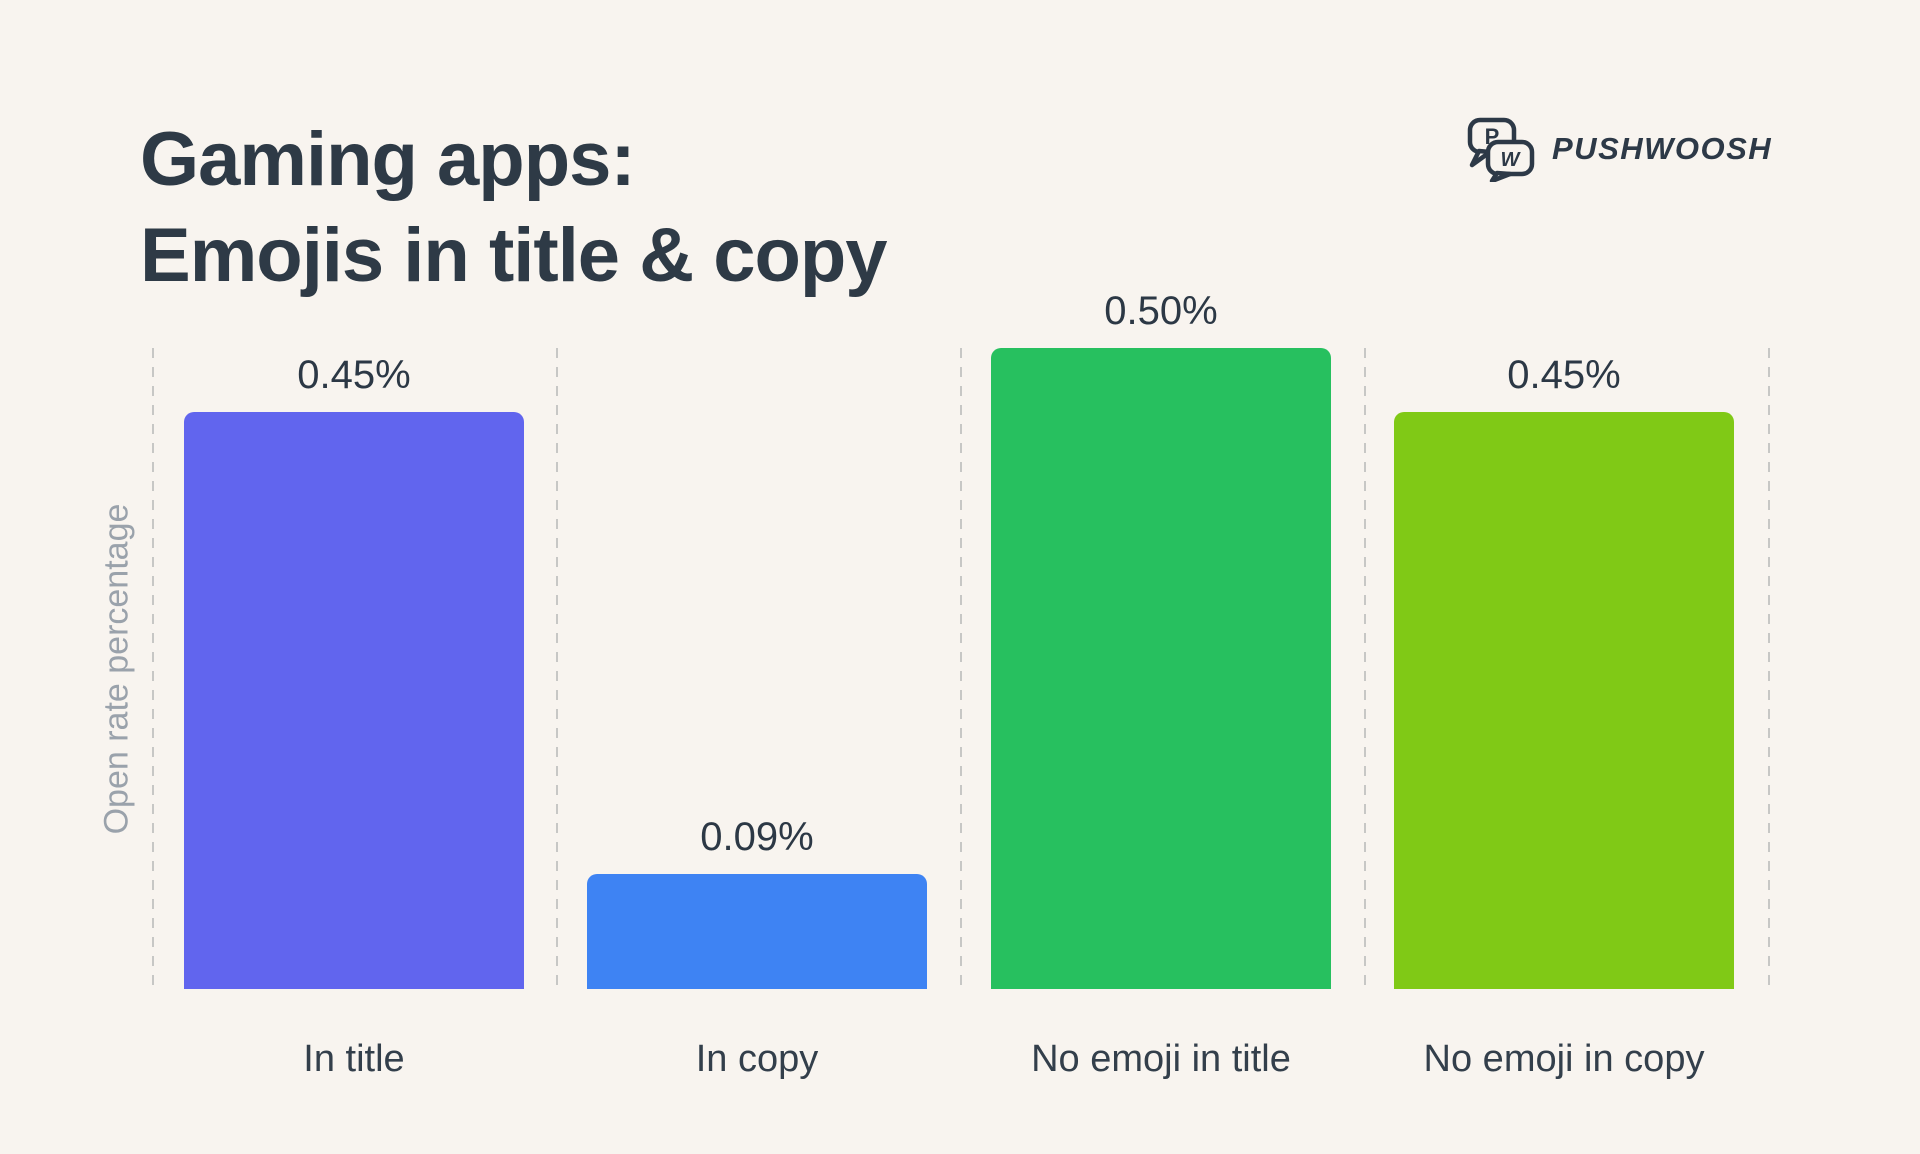  Describe the element at coordinates (757, 931) in the screenshot. I see `bar-in-copy` at that location.